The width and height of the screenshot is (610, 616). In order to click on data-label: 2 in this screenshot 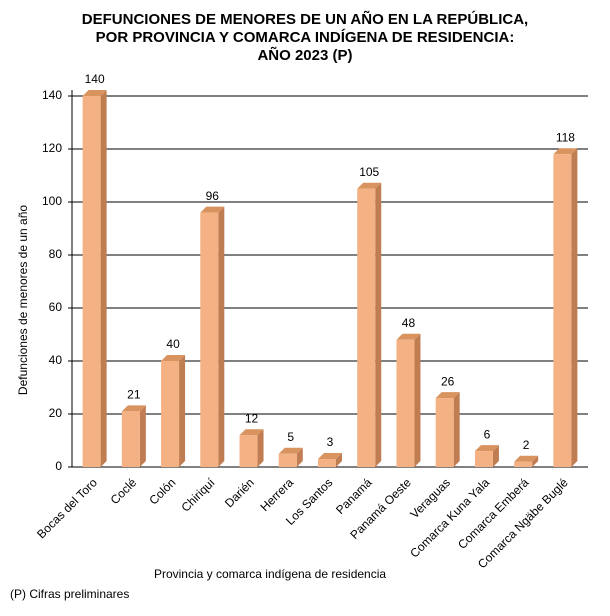, I will do `click(526, 445)`.